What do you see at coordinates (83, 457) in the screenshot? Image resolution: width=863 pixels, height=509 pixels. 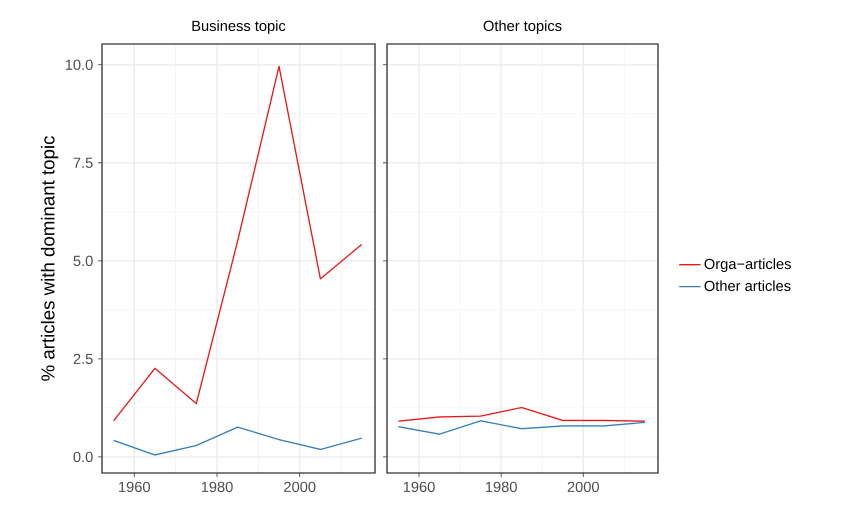 I see `y-tick-label: 0.0` at bounding box center [83, 457].